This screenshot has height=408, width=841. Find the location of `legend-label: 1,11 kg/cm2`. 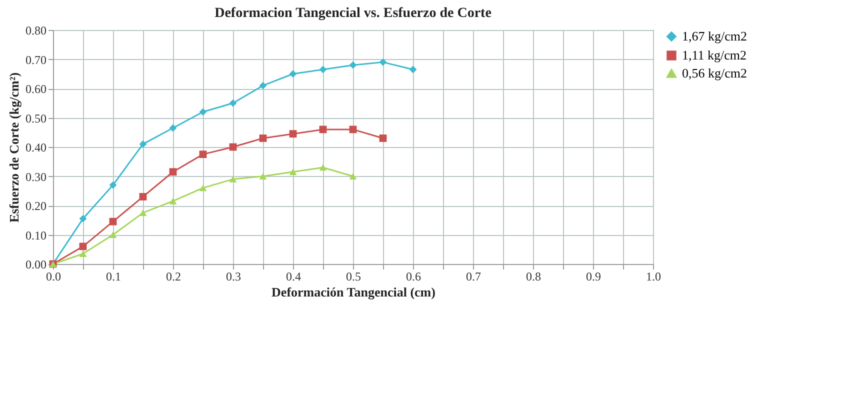

legend-label: 1,11 kg/cm2 is located at coordinates (714, 55).